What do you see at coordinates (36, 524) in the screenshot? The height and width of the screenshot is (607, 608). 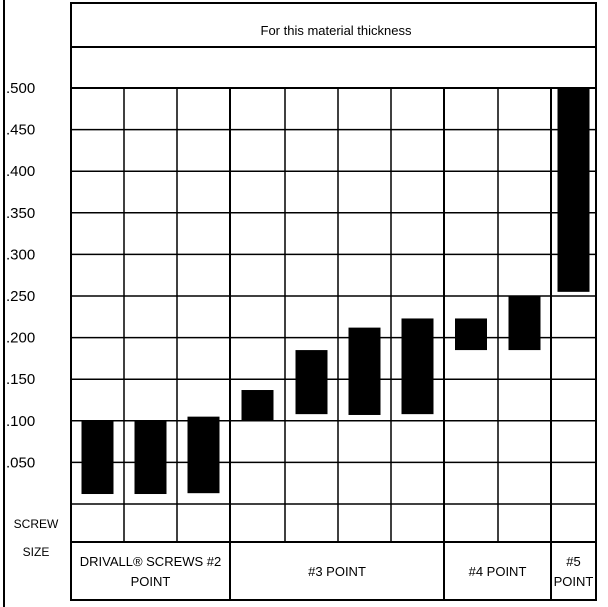 I see `screw-size-label-line: SCREW` at bounding box center [36, 524].